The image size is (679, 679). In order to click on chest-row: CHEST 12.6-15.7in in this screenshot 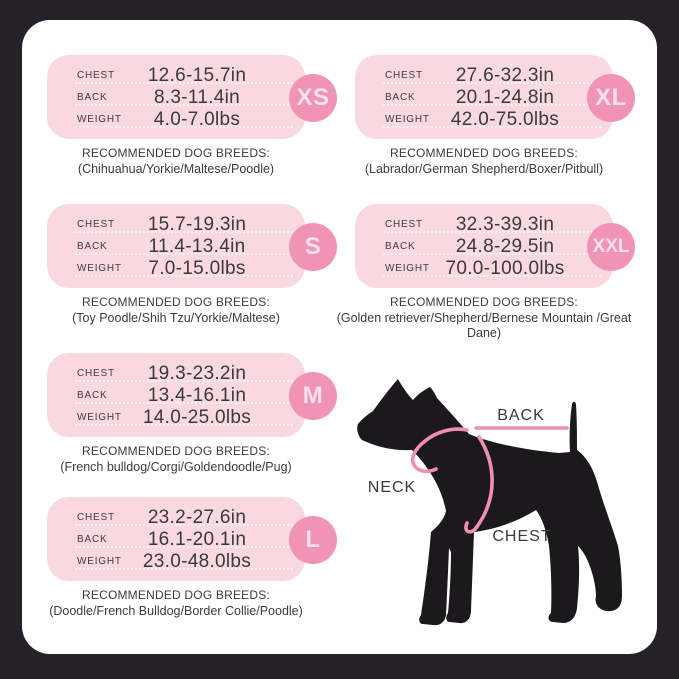, I will do `click(176, 76)`.